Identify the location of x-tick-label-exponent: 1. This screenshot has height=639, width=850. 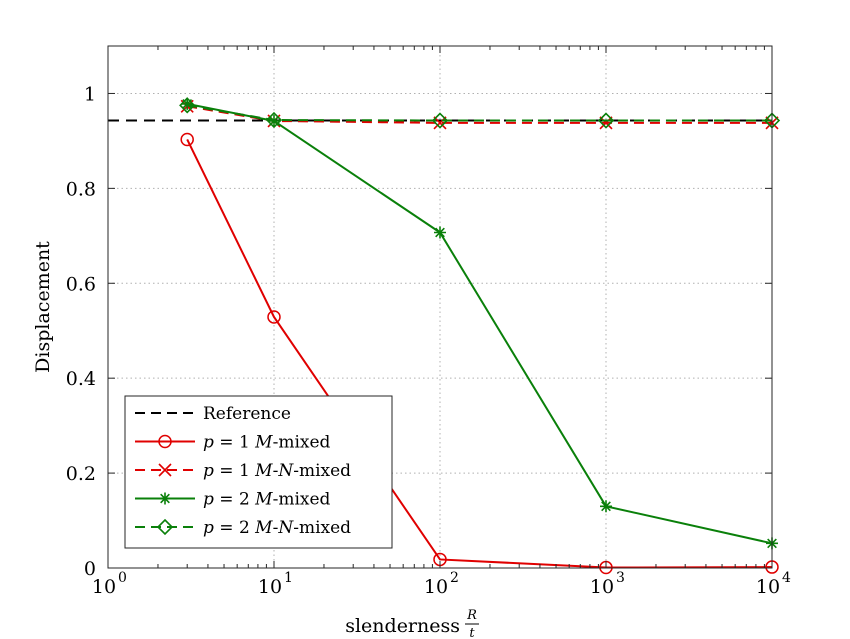
(288, 578).